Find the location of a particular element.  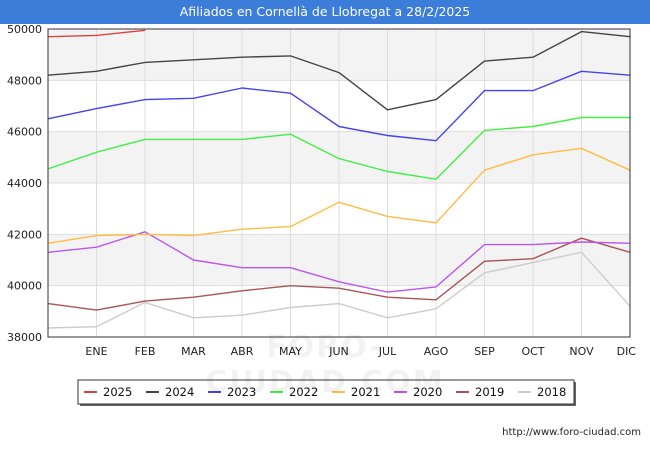

x-tick-label: OCT is located at coordinates (532, 351).